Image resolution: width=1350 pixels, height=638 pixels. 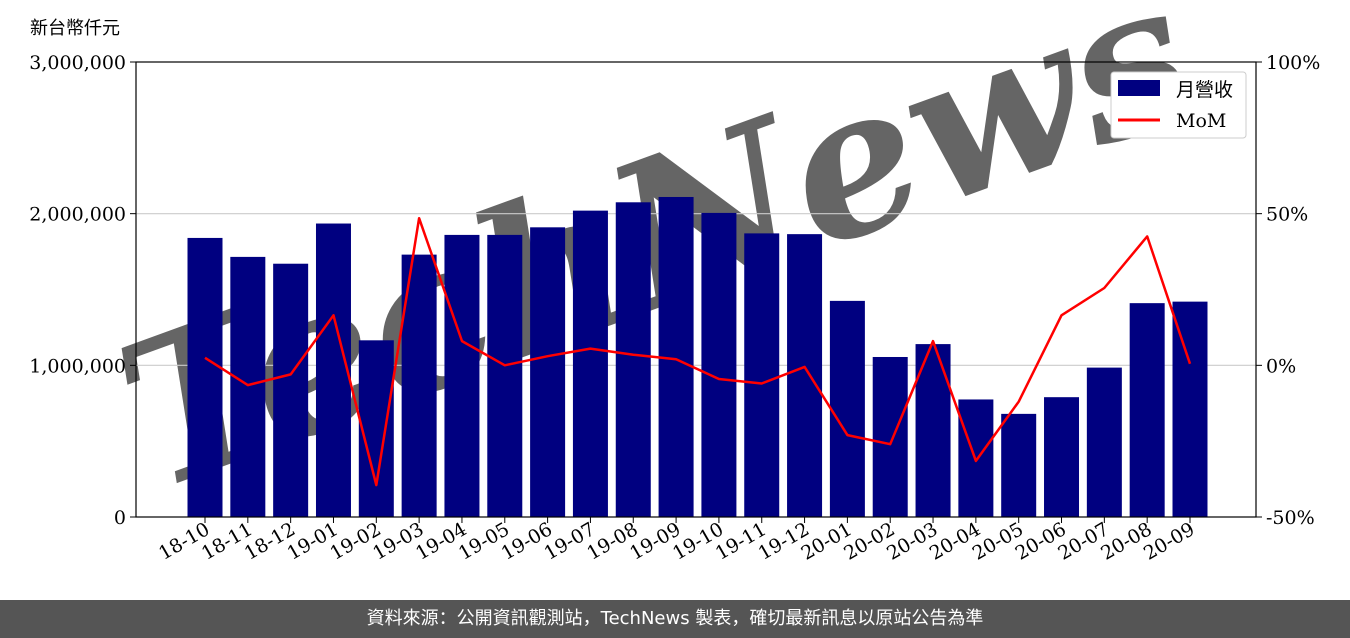 I want to click on legend: 月營收 MoM, so click(x=1178, y=105).